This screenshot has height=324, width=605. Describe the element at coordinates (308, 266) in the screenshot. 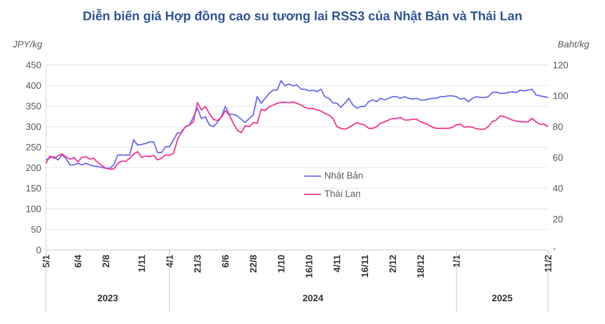

I see `x-tick-label: 16/10` at that location.